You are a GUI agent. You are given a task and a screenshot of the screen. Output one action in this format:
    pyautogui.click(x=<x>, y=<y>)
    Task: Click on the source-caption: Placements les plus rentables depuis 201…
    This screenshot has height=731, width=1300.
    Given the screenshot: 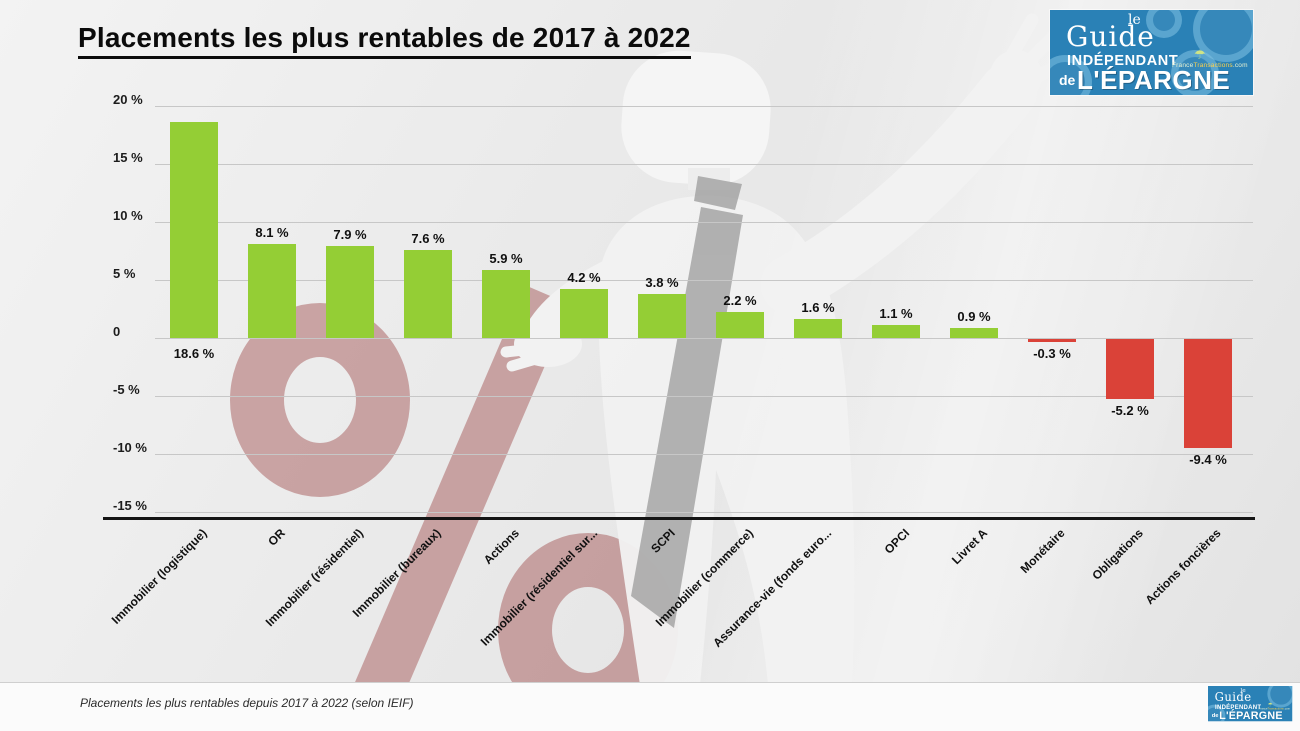 What is the action you would take?
    pyautogui.click(x=247, y=703)
    